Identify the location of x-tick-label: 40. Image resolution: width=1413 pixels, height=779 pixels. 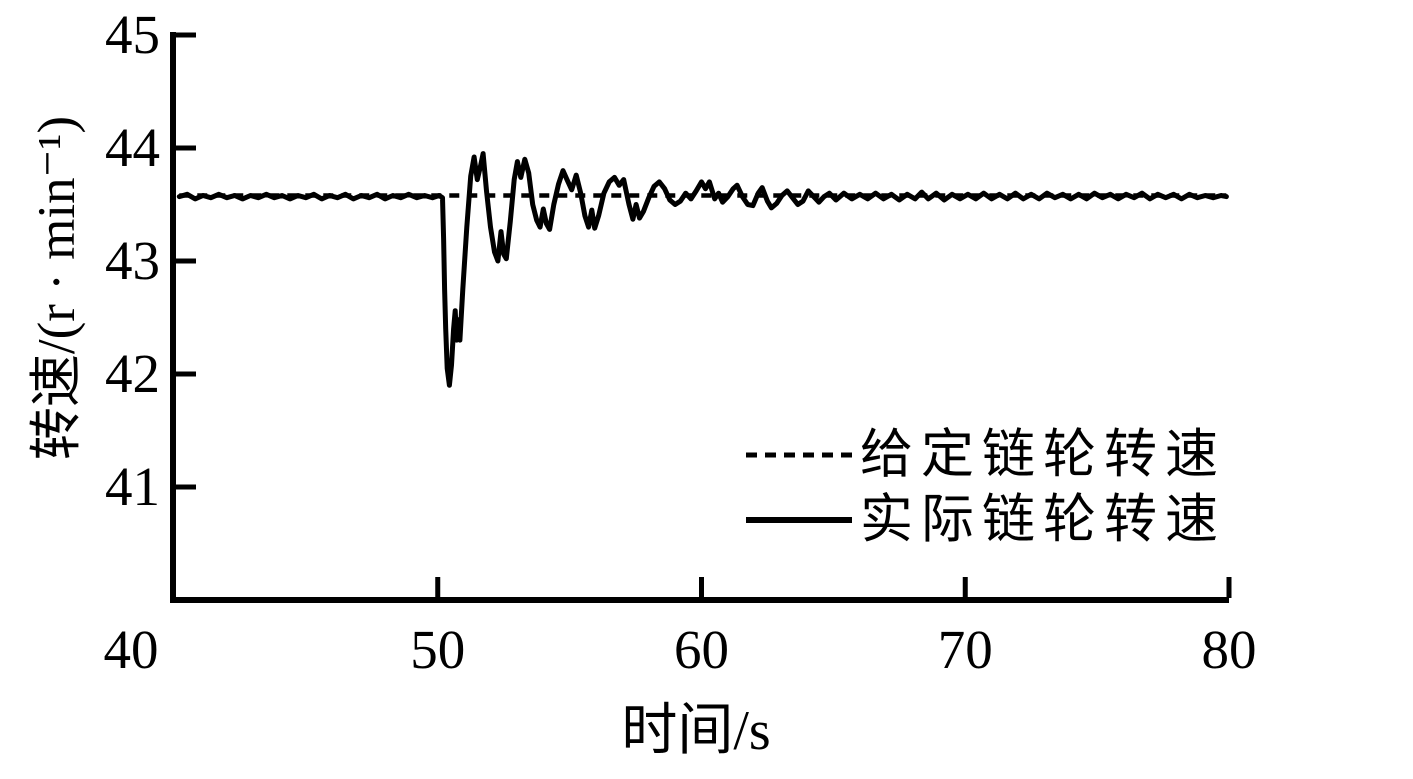
(131, 649).